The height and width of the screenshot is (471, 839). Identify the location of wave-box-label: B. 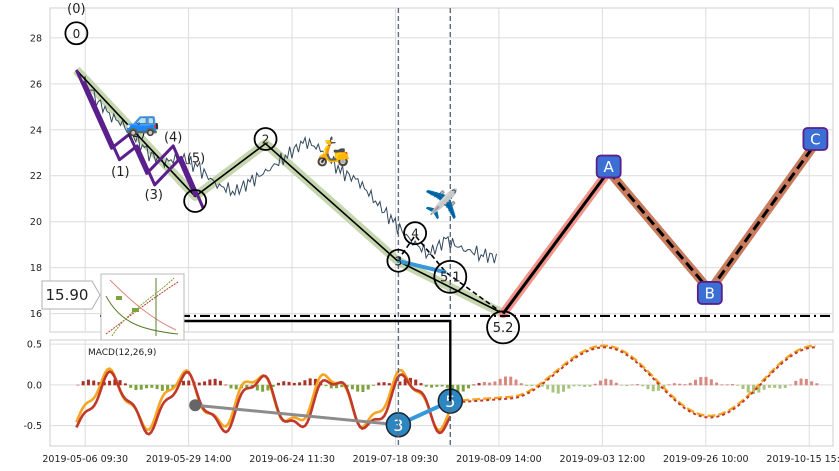
(710, 293).